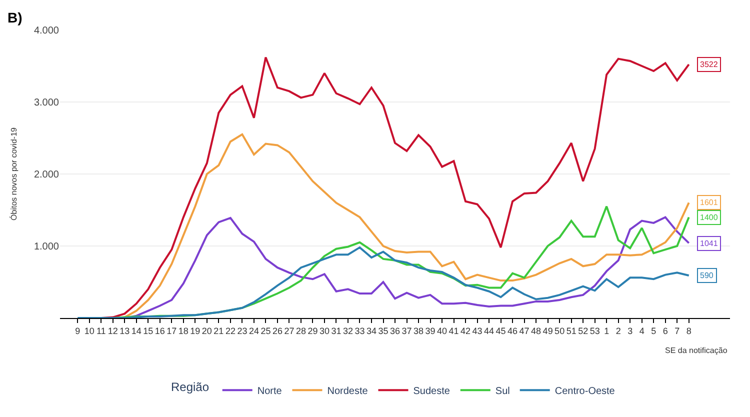 The height and width of the screenshot is (417, 750). Describe the element at coordinates (148, 331) in the screenshot. I see `x-tick-label: 15` at that location.